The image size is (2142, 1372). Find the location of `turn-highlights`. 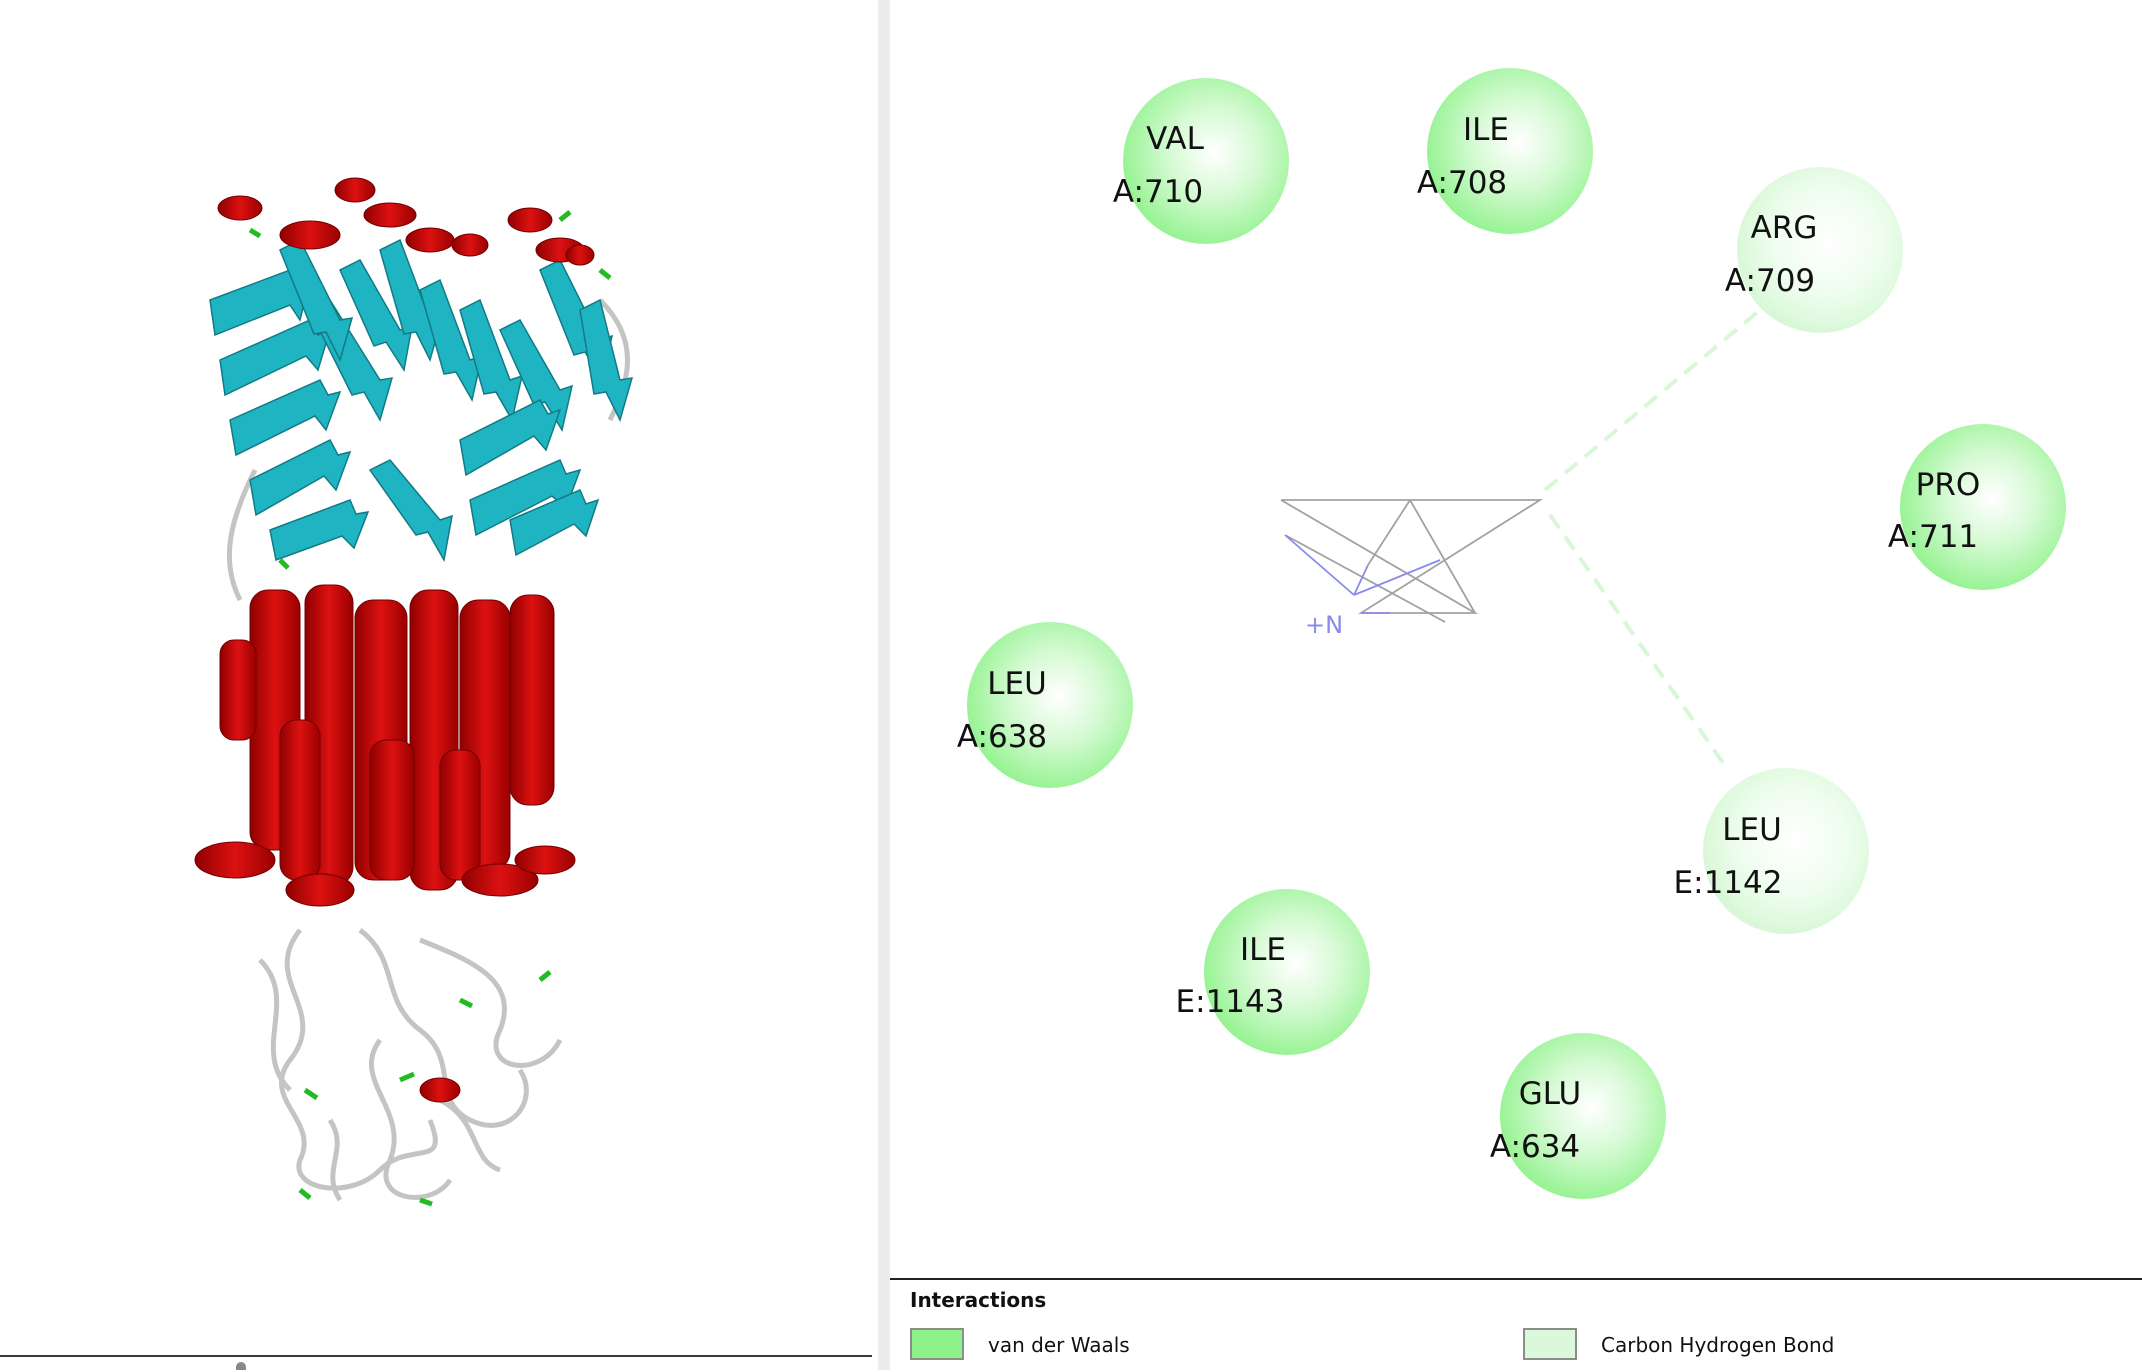

turn-highlights is located at coordinates (430, 708).